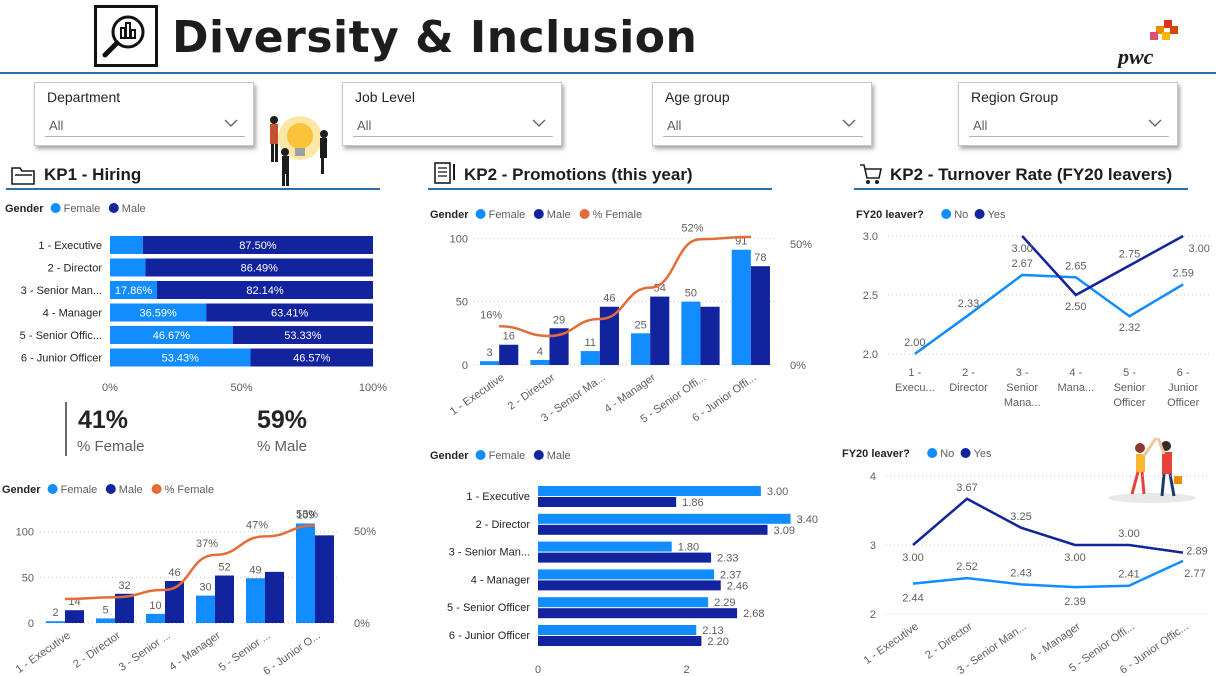  Describe the element at coordinates (290, 314) in the screenshot. I see `male-data-label: 63.41%` at that location.